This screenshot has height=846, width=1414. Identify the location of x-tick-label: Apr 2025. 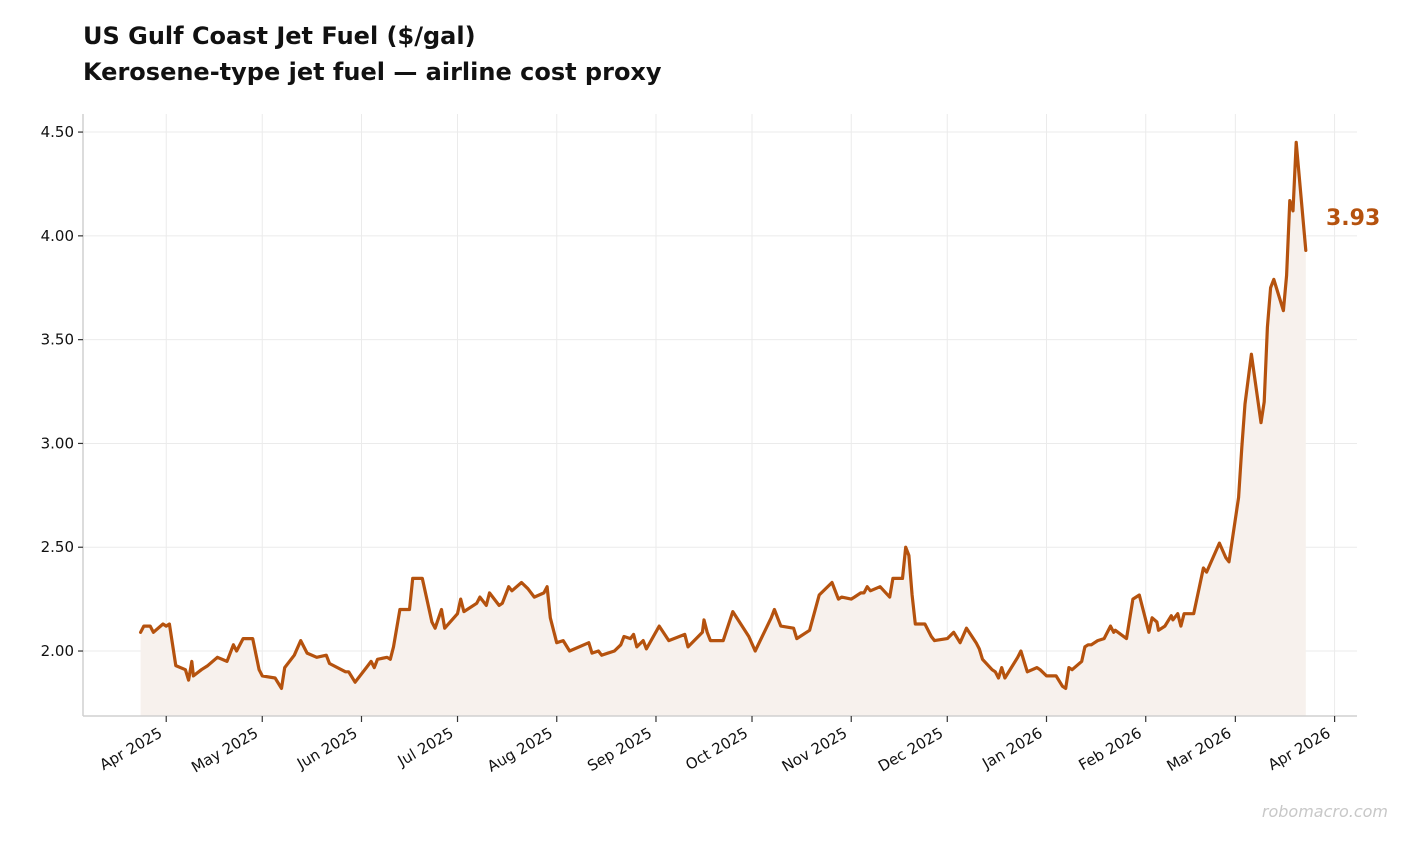
(131, 749).